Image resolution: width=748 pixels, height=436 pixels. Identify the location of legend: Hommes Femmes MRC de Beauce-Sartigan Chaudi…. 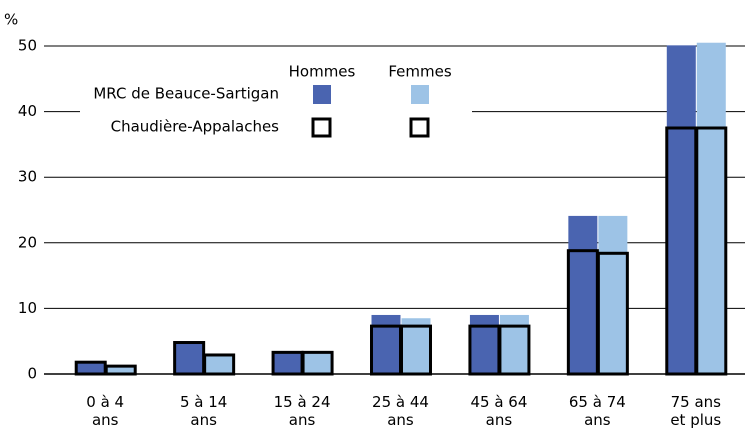
(272, 100).